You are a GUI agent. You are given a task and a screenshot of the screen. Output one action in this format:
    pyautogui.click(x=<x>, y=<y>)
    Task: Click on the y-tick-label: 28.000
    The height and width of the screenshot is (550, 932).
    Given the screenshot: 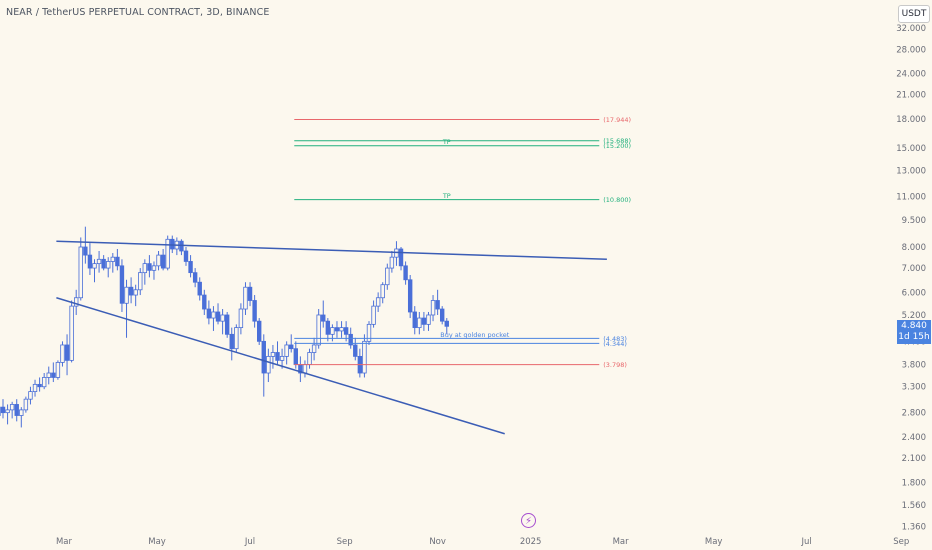 What is the action you would take?
    pyautogui.click(x=911, y=50)
    